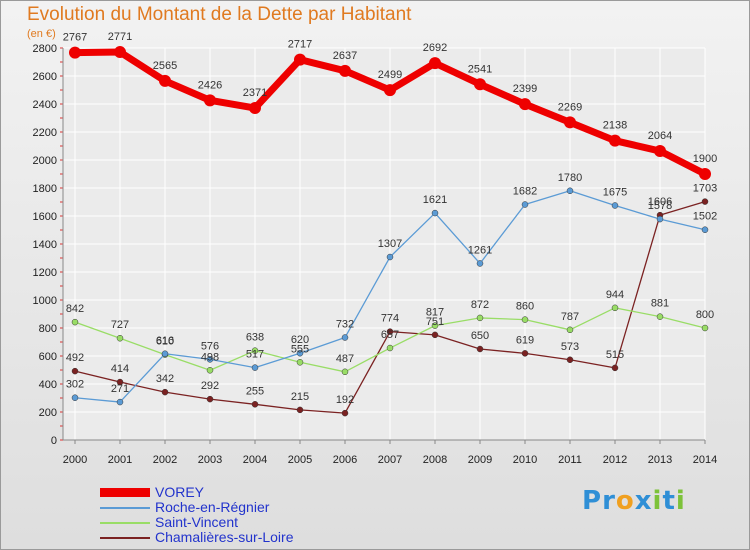 The height and width of the screenshot is (550, 750). I want to click on brand-letter: P, so click(592, 501).